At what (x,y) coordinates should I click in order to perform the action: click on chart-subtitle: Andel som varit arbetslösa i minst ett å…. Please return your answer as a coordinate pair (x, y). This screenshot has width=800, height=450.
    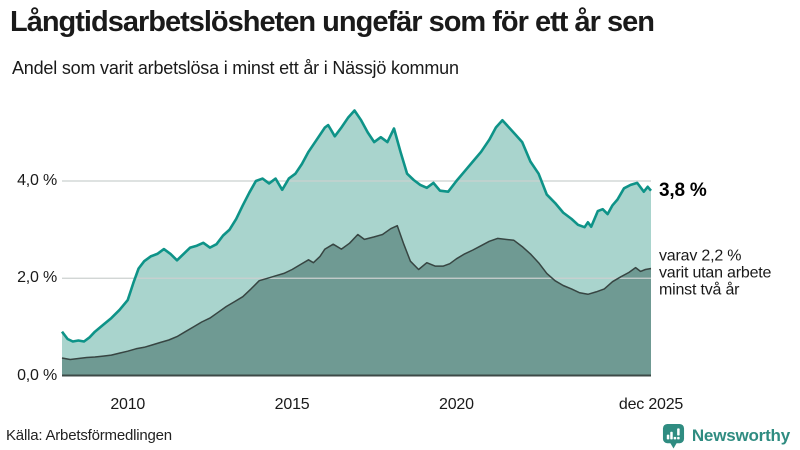
    Looking at the image, I should click on (235, 68).